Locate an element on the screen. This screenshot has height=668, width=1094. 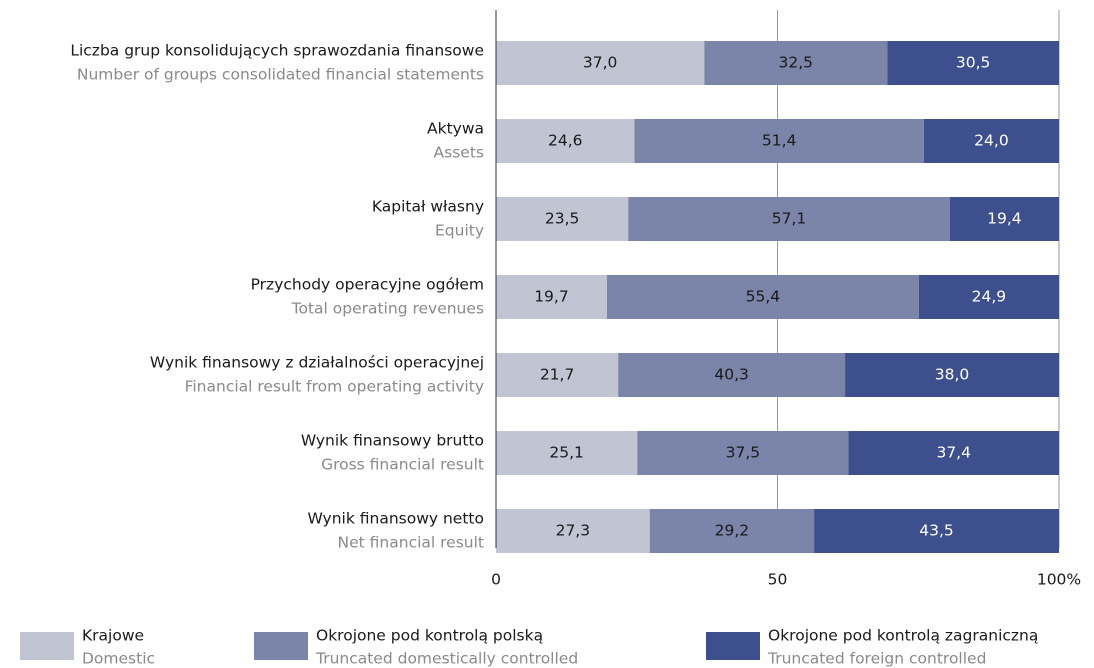
legend-label: Krajowe is located at coordinates (113, 636).